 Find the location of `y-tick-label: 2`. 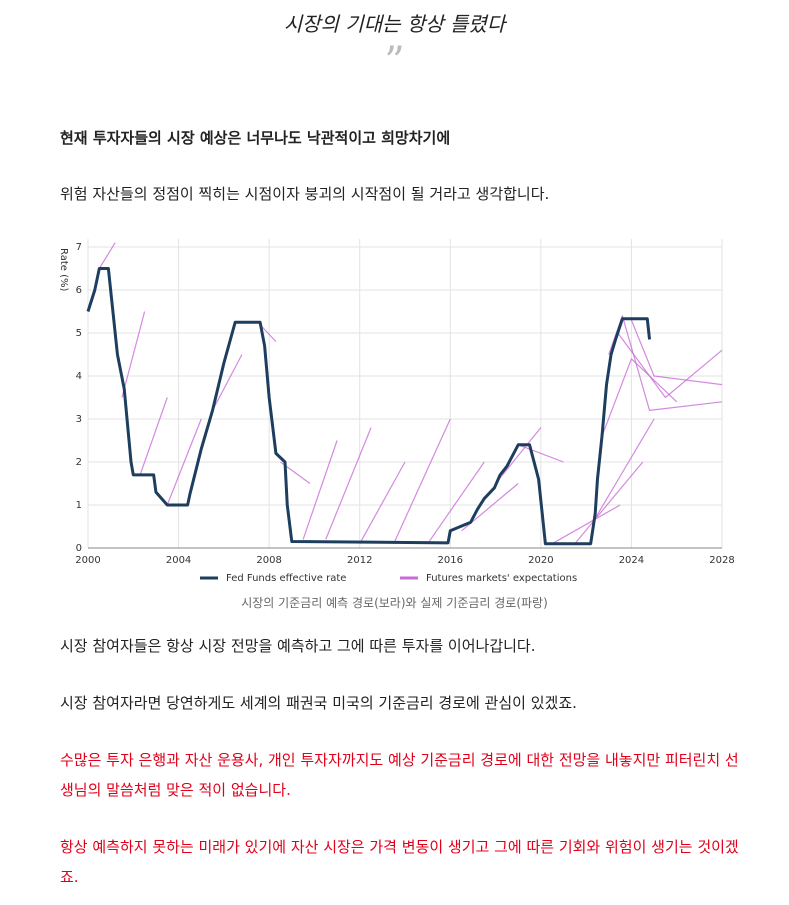

y-tick-label: 2 is located at coordinates (79, 462).